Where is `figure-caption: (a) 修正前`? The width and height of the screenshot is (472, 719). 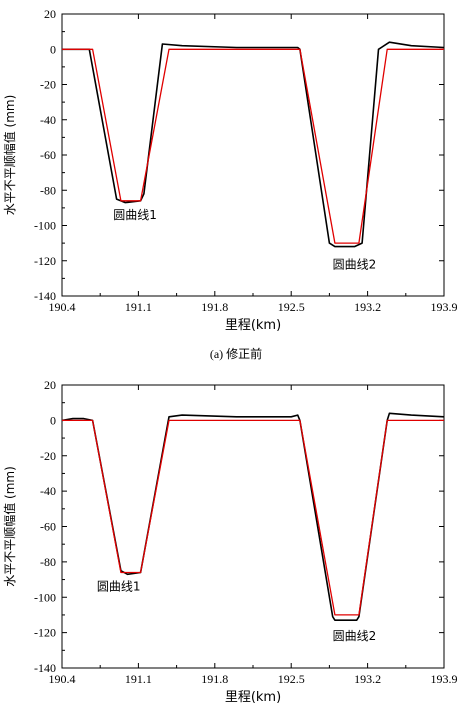 figure-caption: (a) 修正前 is located at coordinates (236, 354).